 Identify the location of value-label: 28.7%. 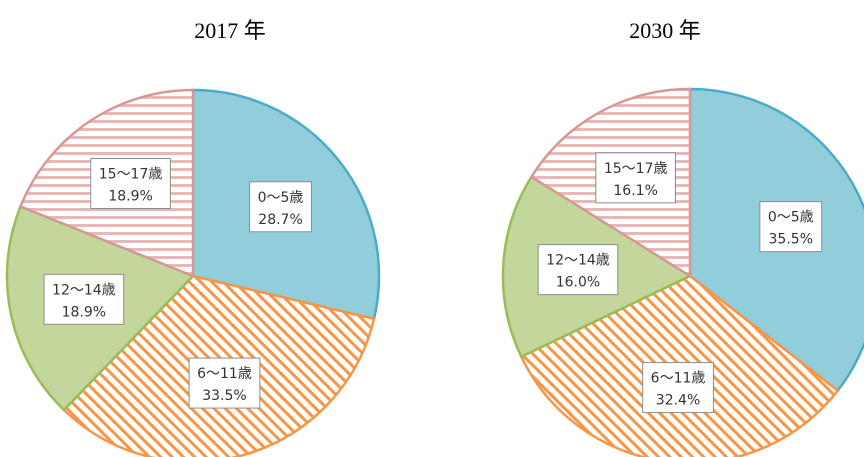
(280, 220).